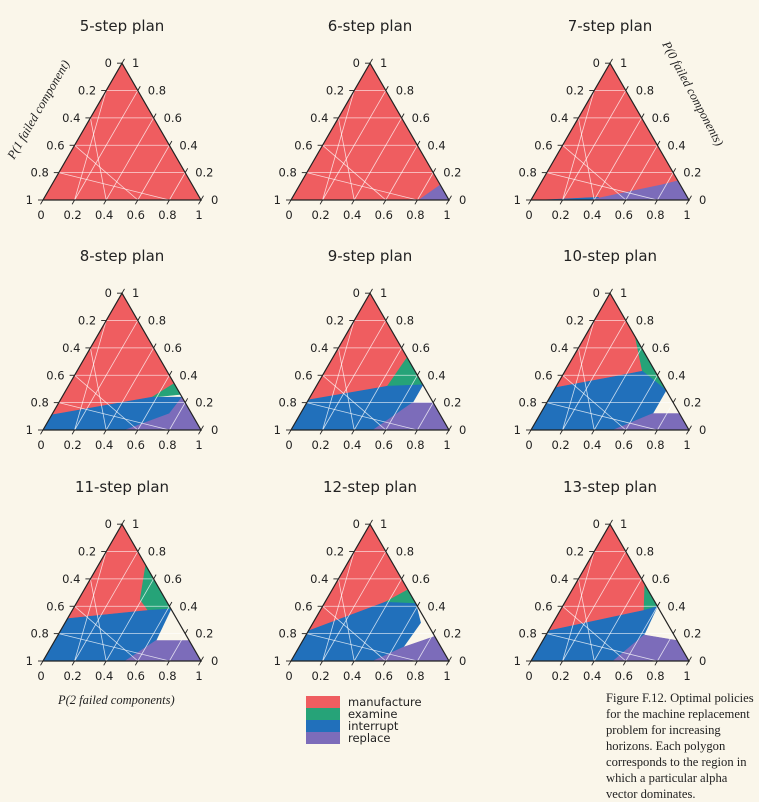 The width and height of the screenshot is (759, 802). I want to click on tick-label-left: 0.2, so click(87, 91).